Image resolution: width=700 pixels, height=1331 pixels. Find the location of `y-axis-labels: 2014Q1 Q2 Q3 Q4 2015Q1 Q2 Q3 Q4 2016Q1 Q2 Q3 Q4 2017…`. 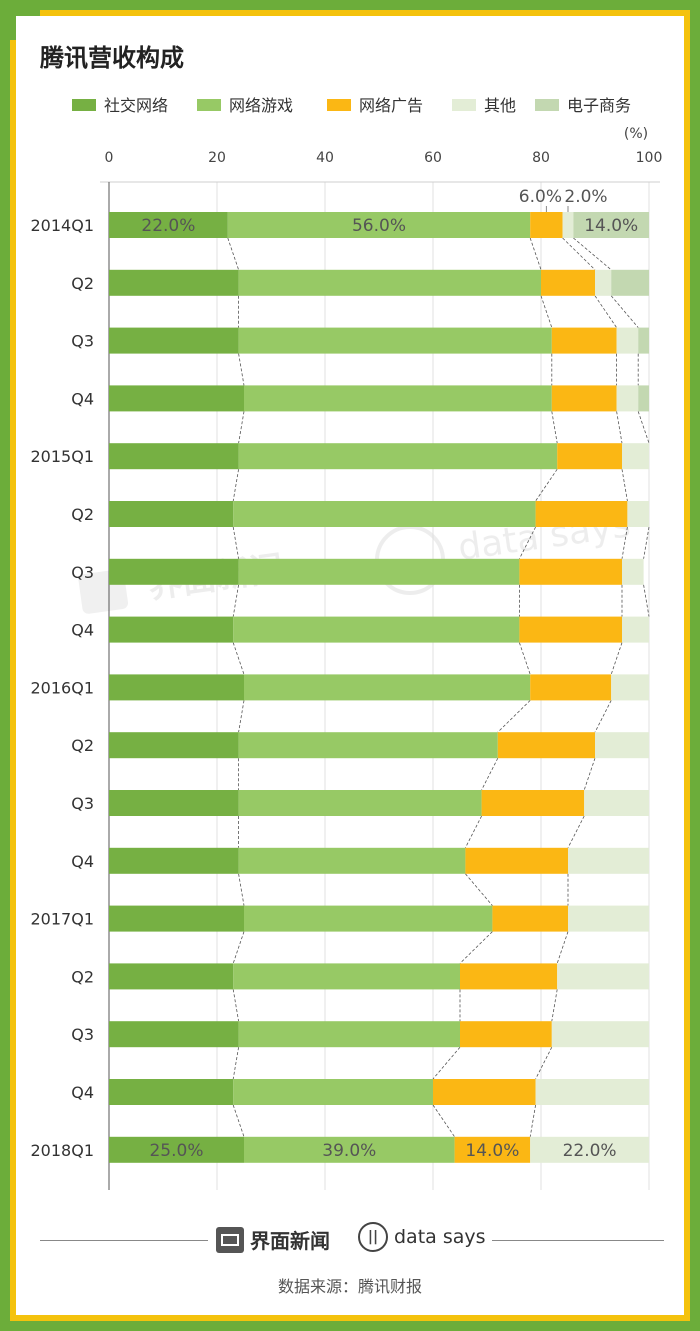

y-axis-labels: 2014Q1 Q2 Q3 Q4 2015Q1 Q2 Q3 Q4 2016Q1 Q2 Q3 Q4 2017… is located at coordinates (63, 688).